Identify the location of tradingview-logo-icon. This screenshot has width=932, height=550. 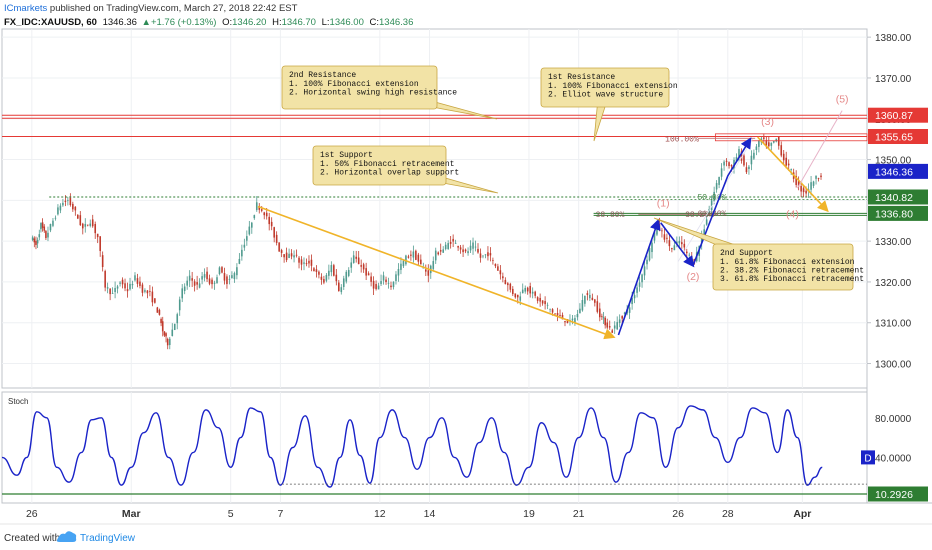
(66, 536).